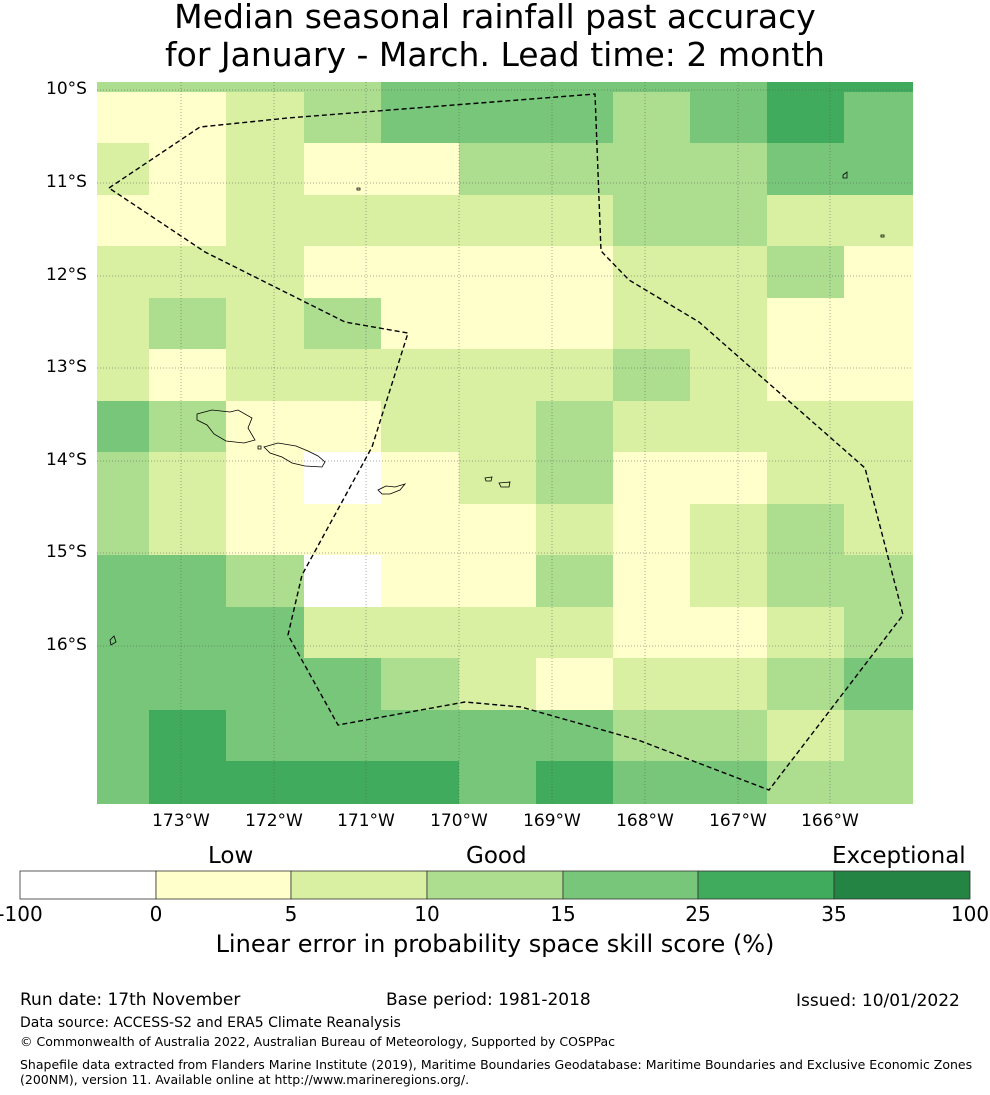  I want to click on uvea-island, so click(113, 640).